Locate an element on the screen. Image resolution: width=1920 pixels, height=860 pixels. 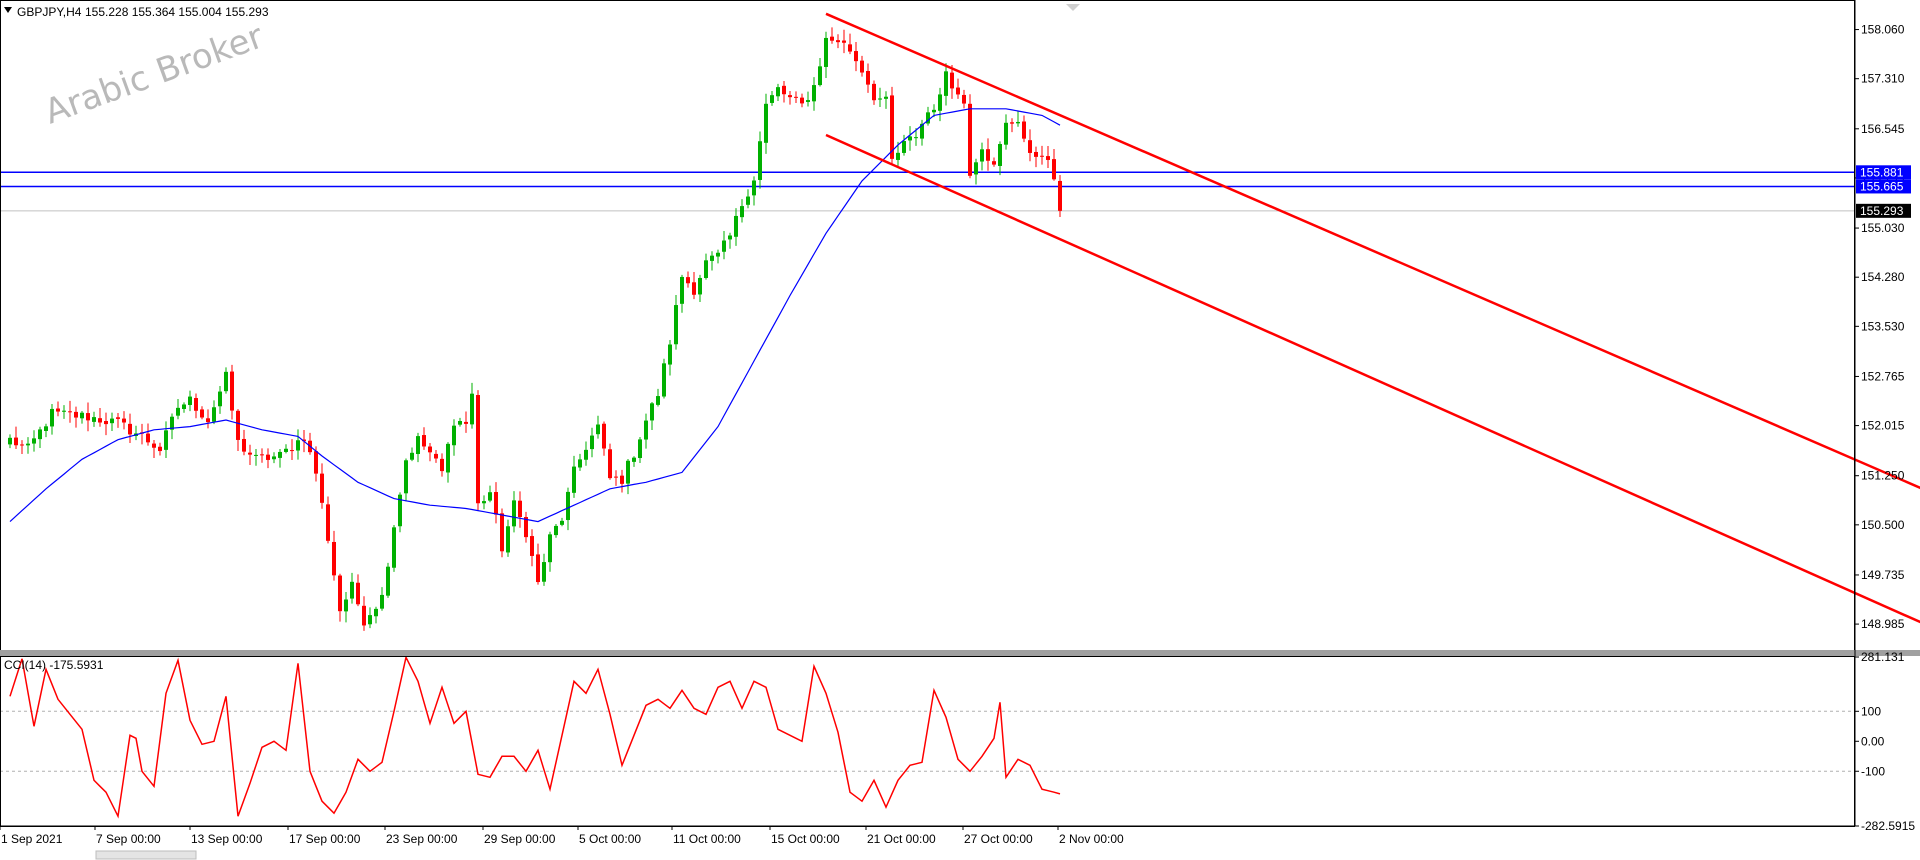
scroll-marker-icon is located at coordinates (1073, 7).